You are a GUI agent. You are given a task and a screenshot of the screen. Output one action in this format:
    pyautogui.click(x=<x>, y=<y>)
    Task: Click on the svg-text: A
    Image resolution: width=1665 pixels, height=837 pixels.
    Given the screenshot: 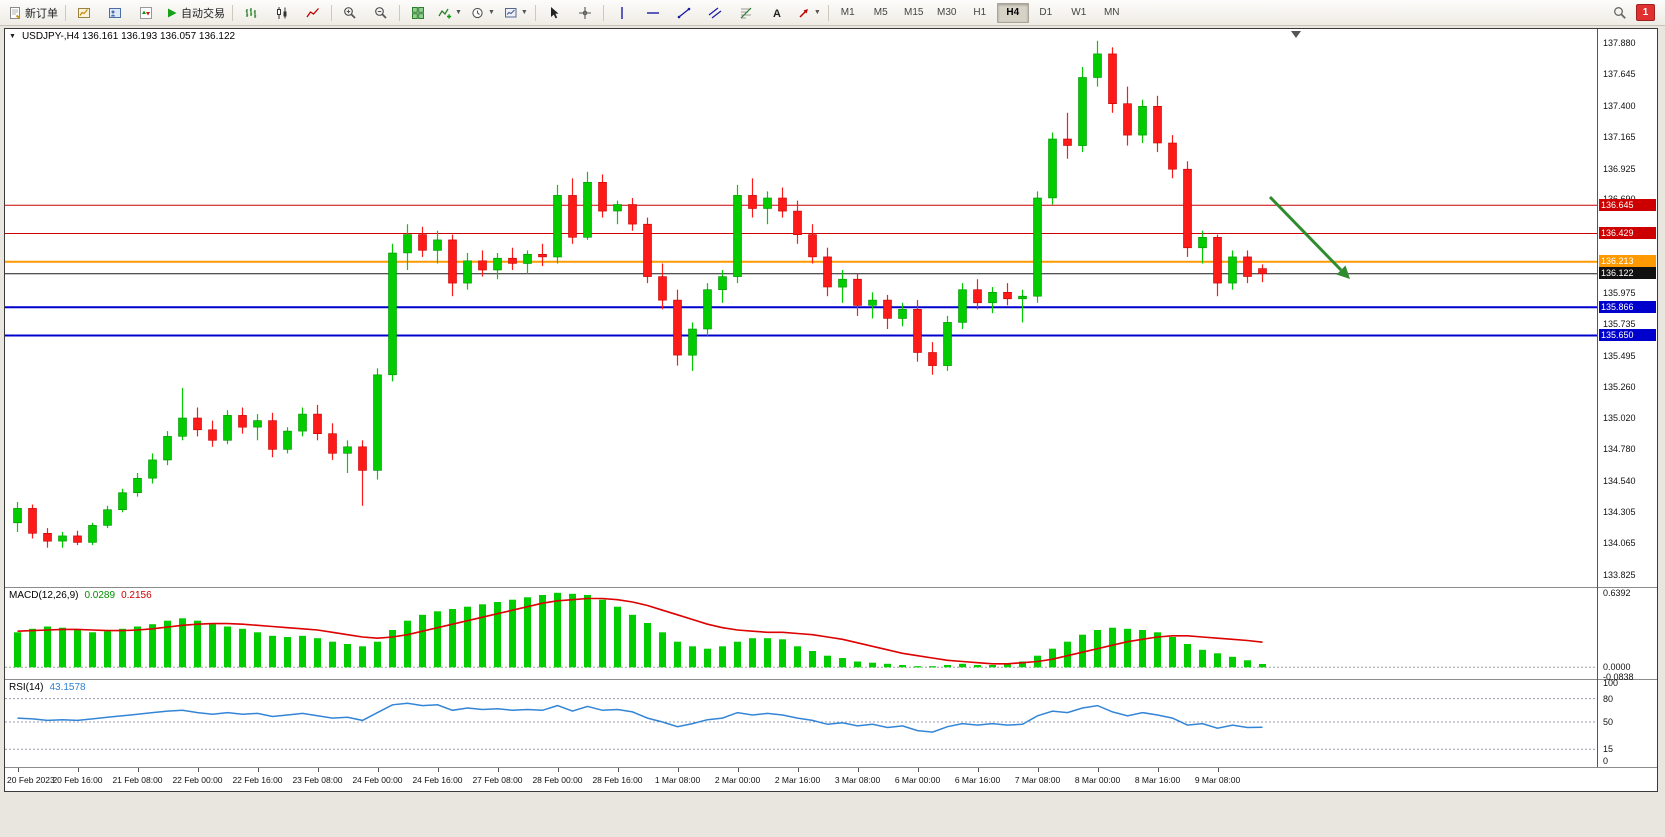 What is the action you would take?
    pyautogui.click(x=777, y=14)
    